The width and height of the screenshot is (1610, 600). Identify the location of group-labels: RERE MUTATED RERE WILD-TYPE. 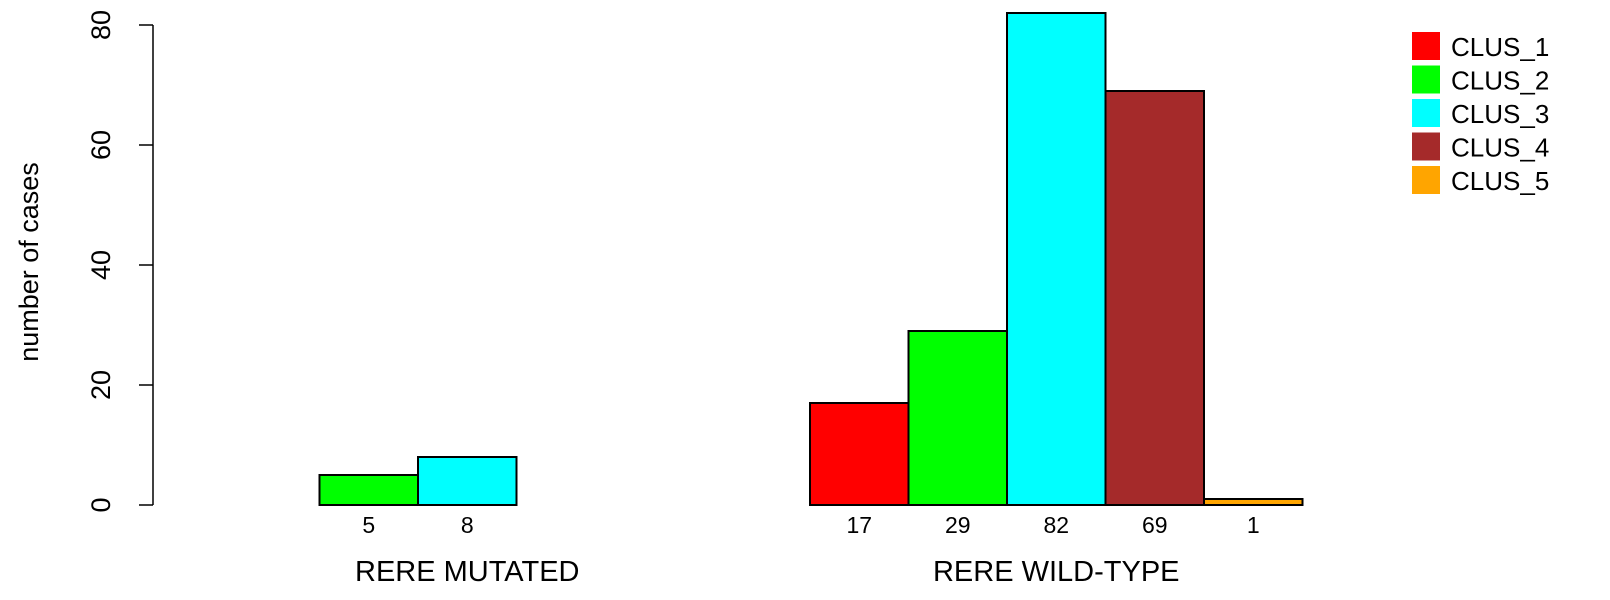
(767, 572).